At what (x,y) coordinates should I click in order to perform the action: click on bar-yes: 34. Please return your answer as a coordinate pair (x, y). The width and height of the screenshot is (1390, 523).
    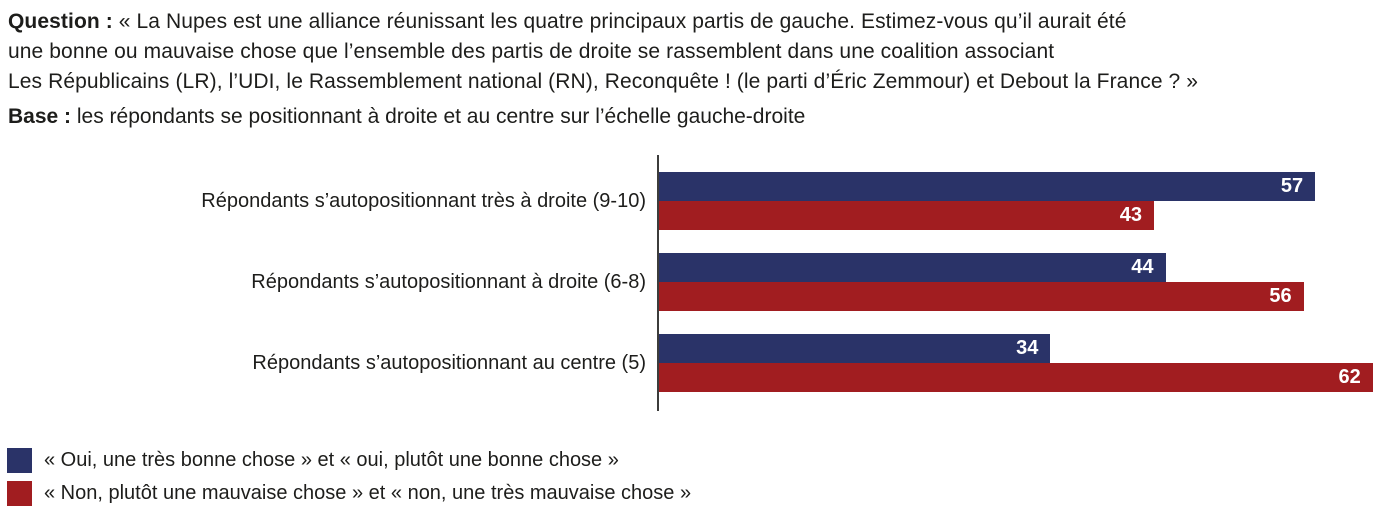
    Looking at the image, I should click on (855, 348).